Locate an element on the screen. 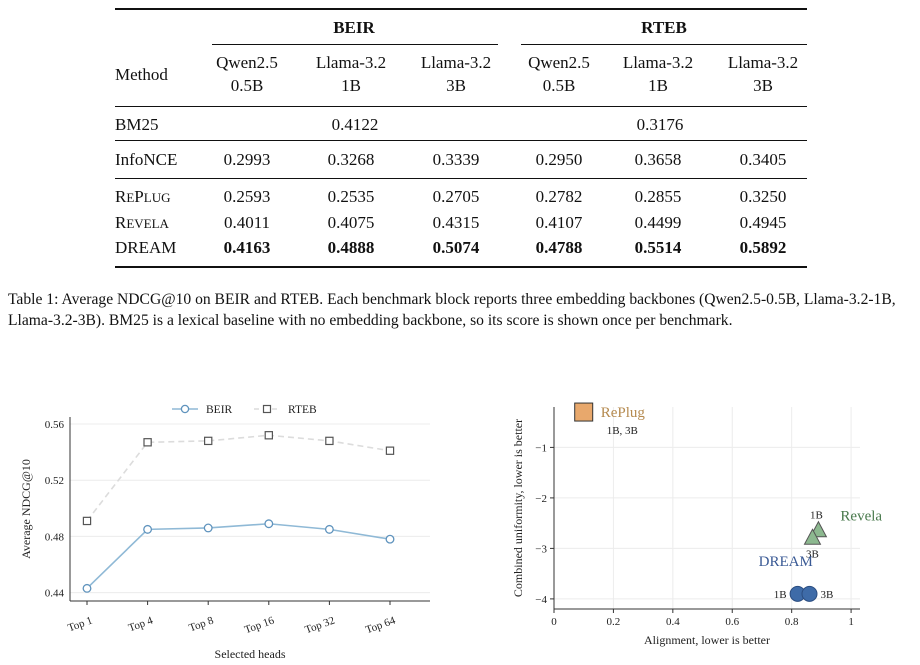  model-header-1-line1: 1B is located at coordinates (351, 85).